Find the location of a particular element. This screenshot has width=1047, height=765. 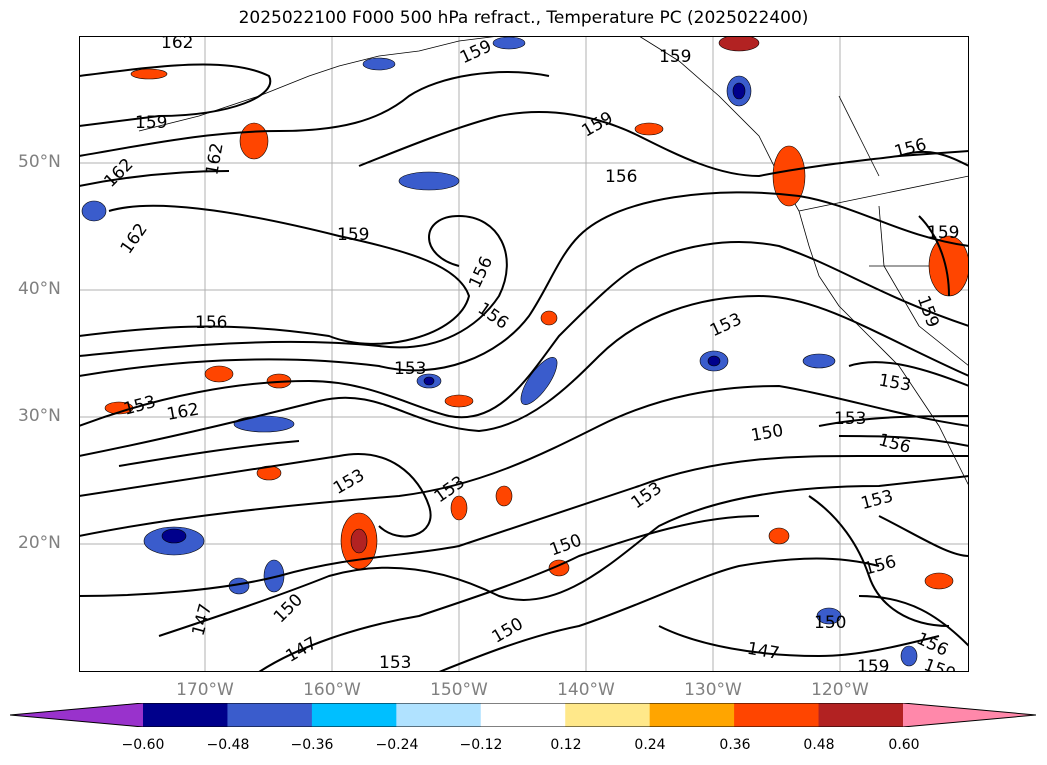

lon-label: 140°W is located at coordinates (586, 690).